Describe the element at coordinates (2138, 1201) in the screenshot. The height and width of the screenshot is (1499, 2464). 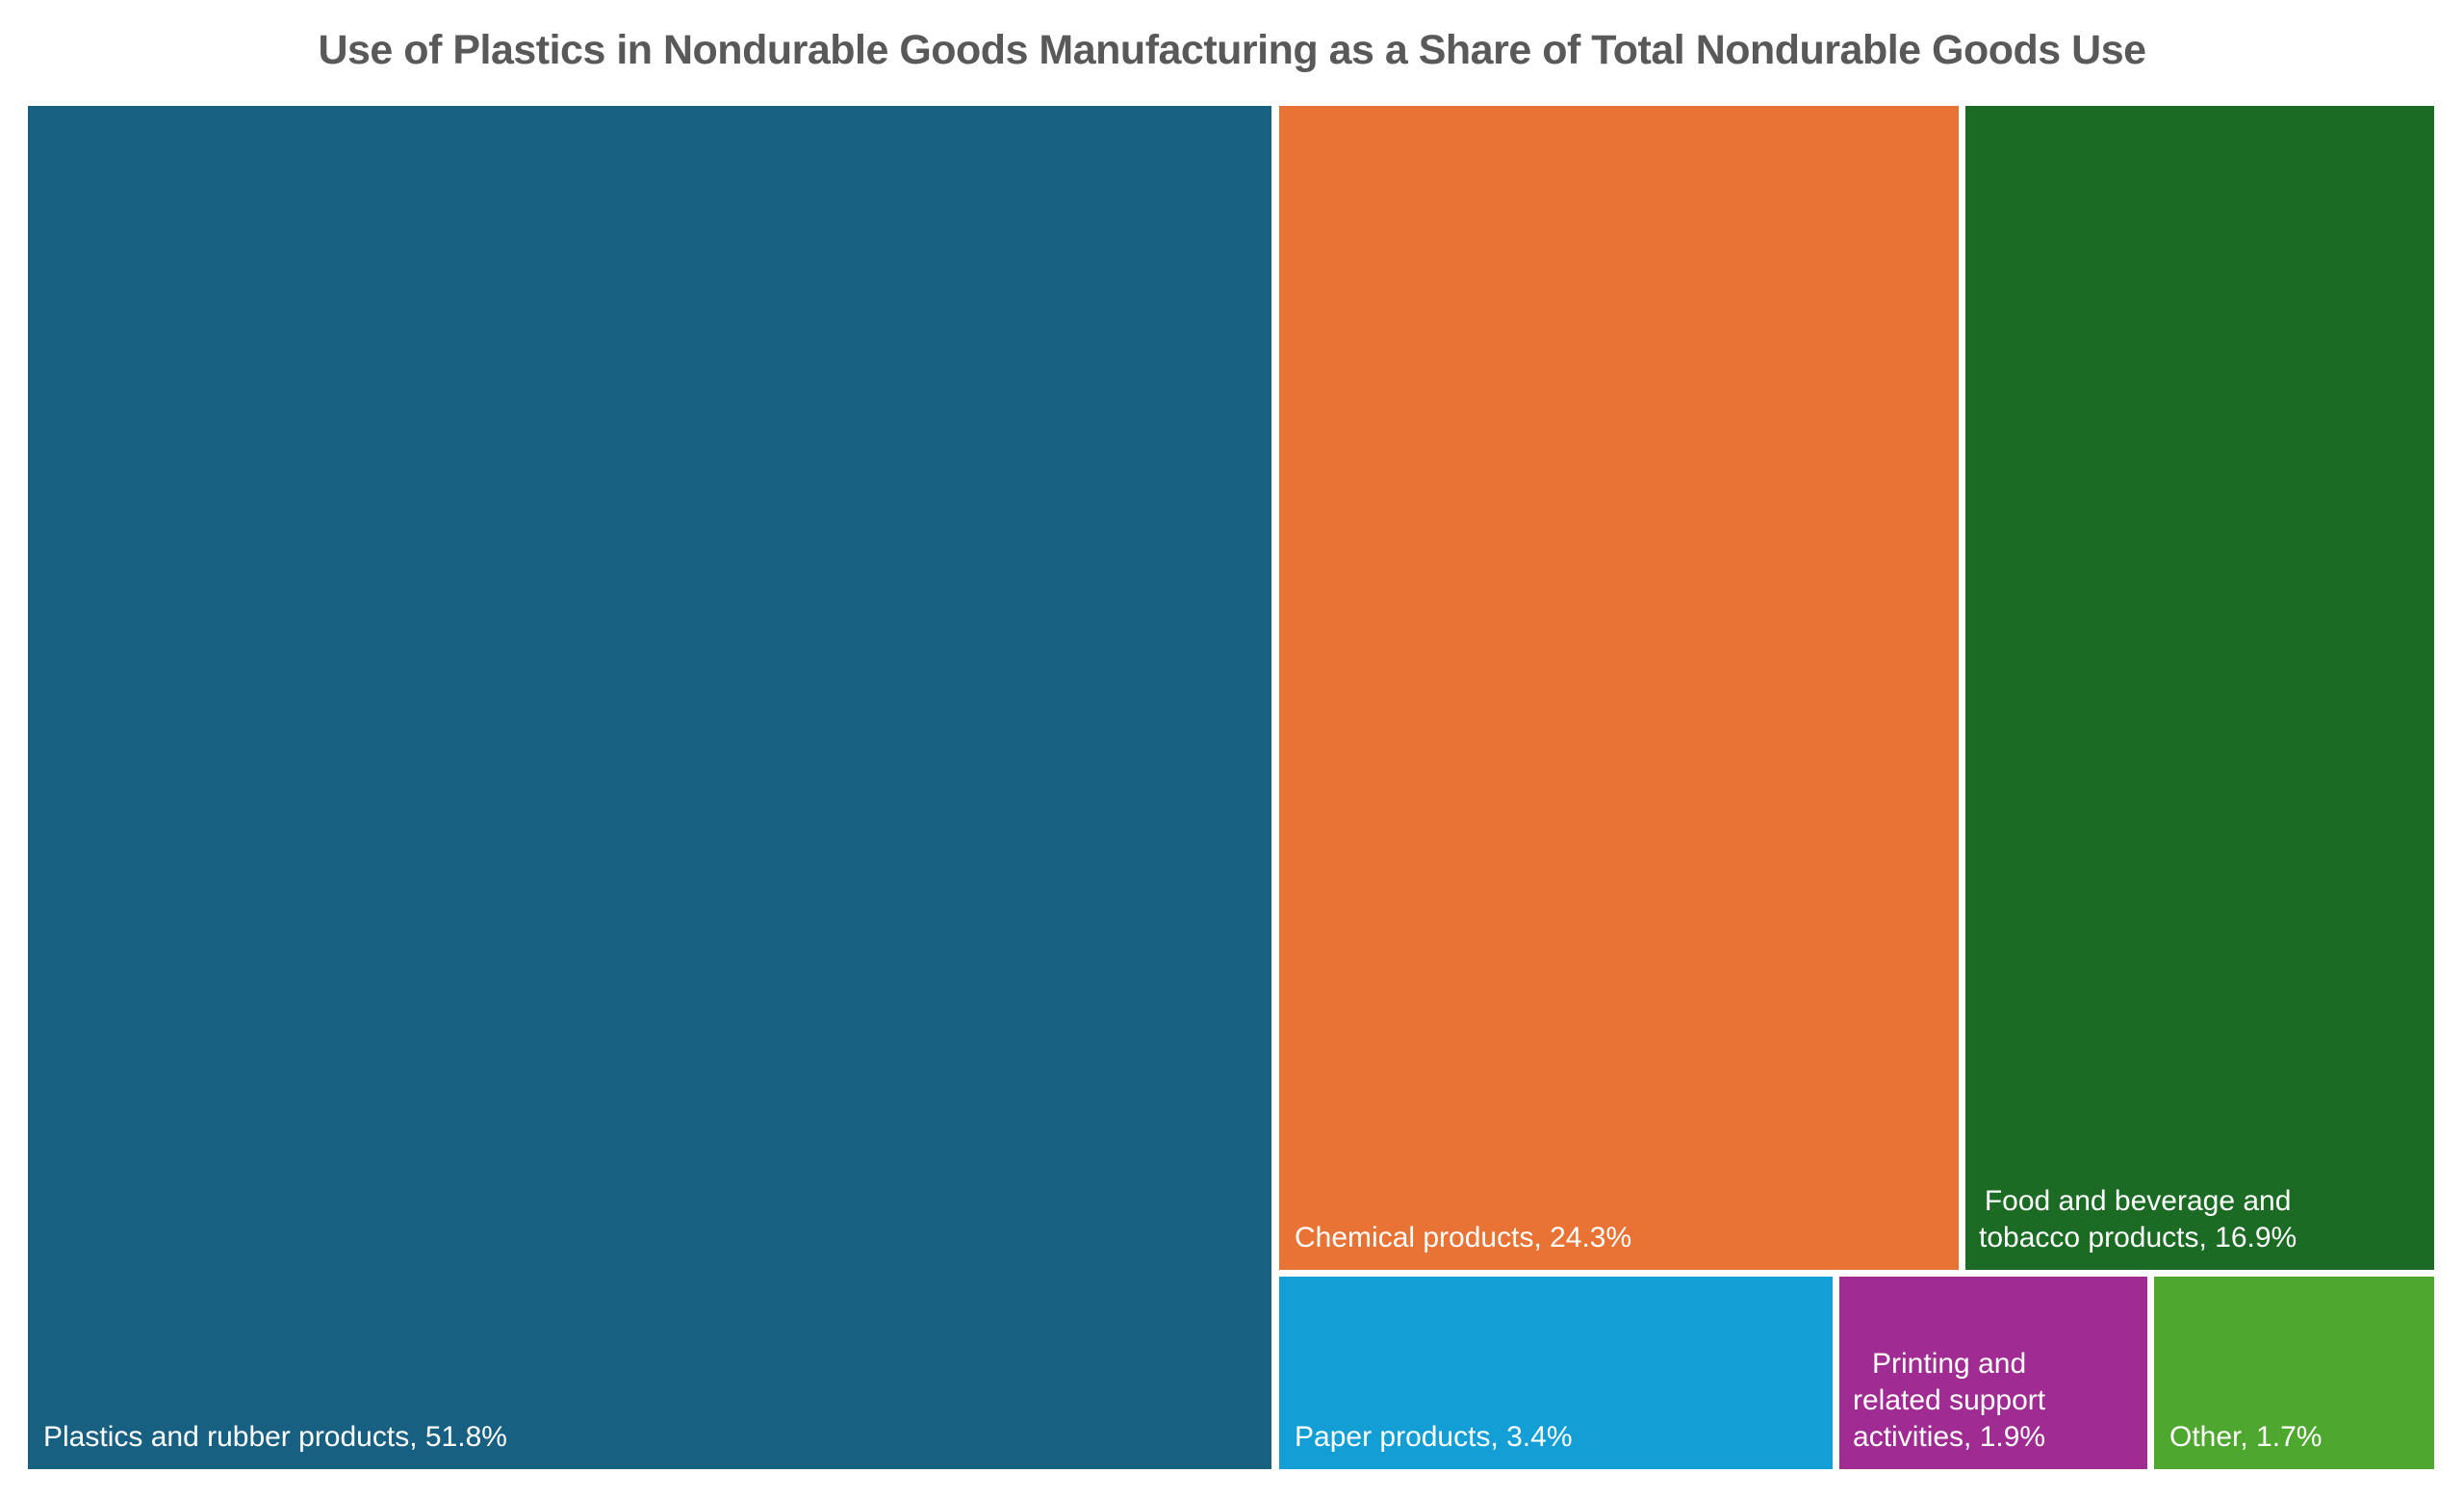
I see `tile-label-line: Food and beverage and` at that location.